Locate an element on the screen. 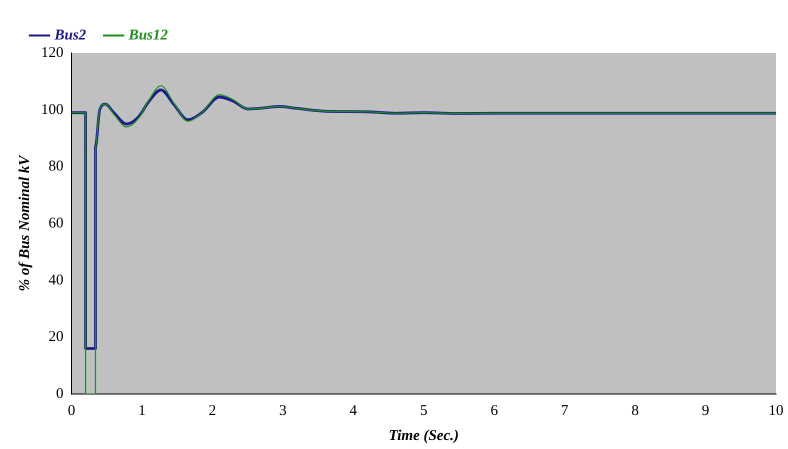  y-axis-title: % of Bus Nominal kV is located at coordinates (24, 223).